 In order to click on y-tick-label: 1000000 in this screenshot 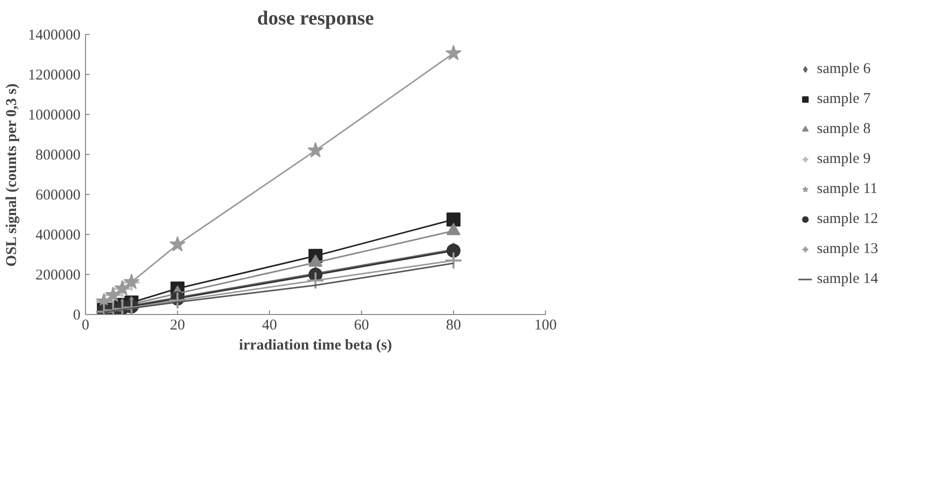, I will do `click(54, 116)`.